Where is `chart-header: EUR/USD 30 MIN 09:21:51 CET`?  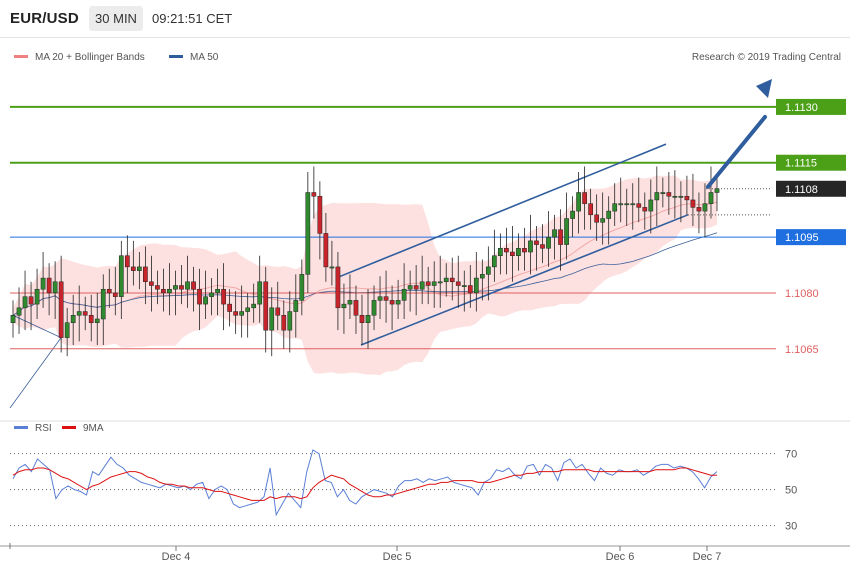 chart-header: EUR/USD 30 MIN 09:21:51 CET is located at coordinates (425, 19).